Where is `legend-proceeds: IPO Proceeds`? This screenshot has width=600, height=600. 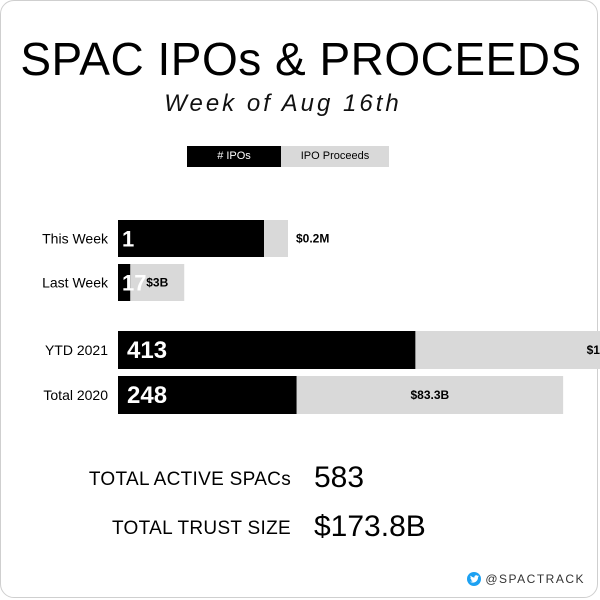 legend-proceeds: IPO Proceeds is located at coordinates (335, 156).